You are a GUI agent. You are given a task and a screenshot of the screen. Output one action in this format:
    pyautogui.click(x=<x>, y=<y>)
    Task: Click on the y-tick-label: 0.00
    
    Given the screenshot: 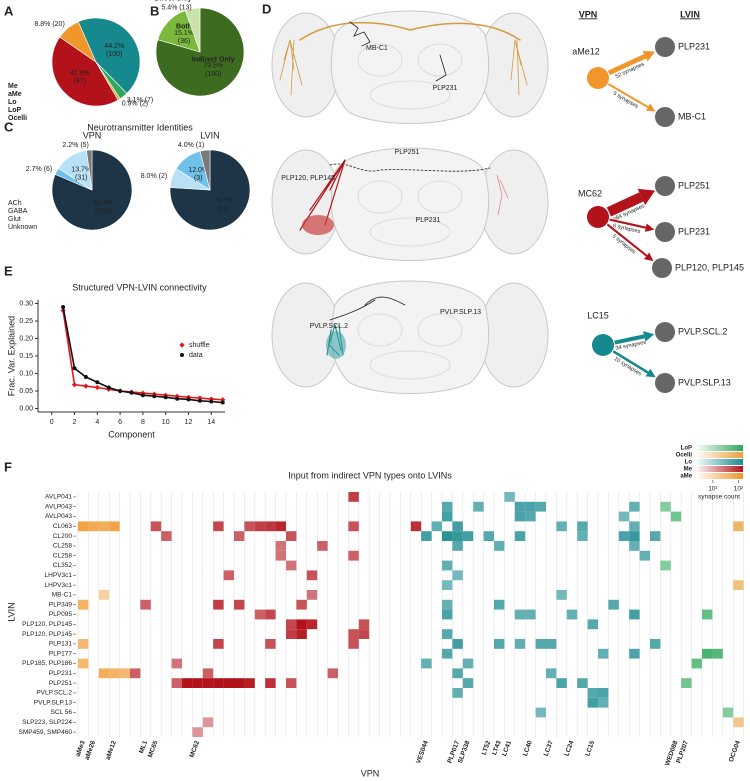 What is the action you would take?
    pyautogui.click(x=26, y=408)
    